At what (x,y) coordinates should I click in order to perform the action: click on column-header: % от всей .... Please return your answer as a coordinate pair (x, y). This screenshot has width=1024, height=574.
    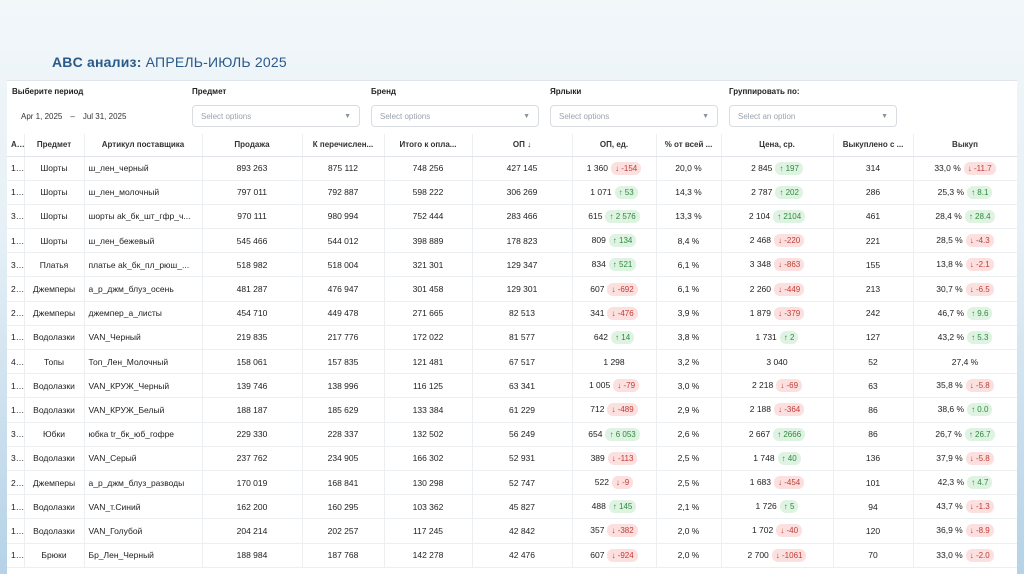
    Looking at the image, I should click on (689, 145).